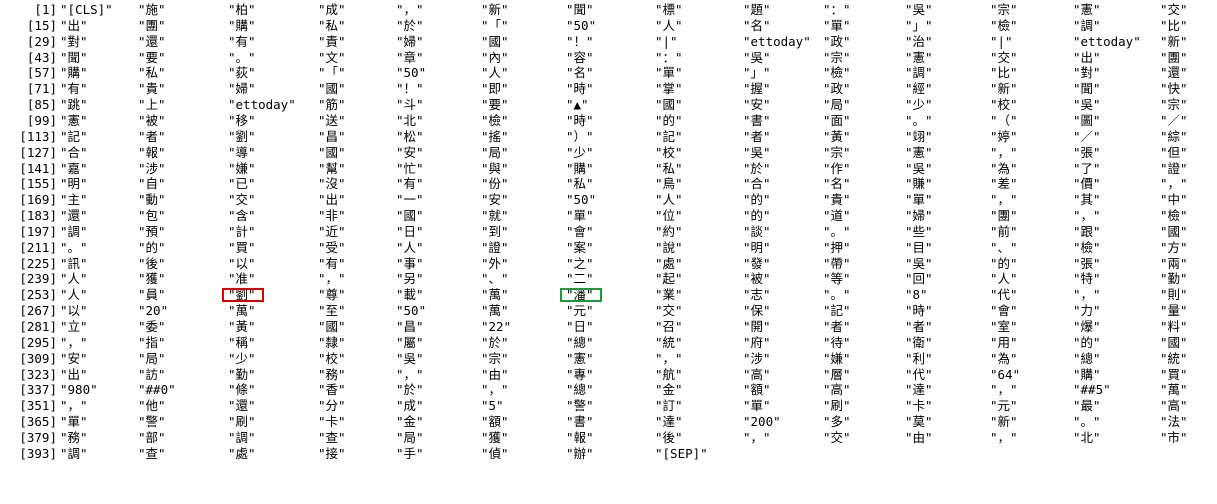 The height and width of the screenshot is (504, 1217). What do you see at coordinates (74, 105) in the screenshot?
I see `token-cell: "跳"` at bounding box center [74, 105].